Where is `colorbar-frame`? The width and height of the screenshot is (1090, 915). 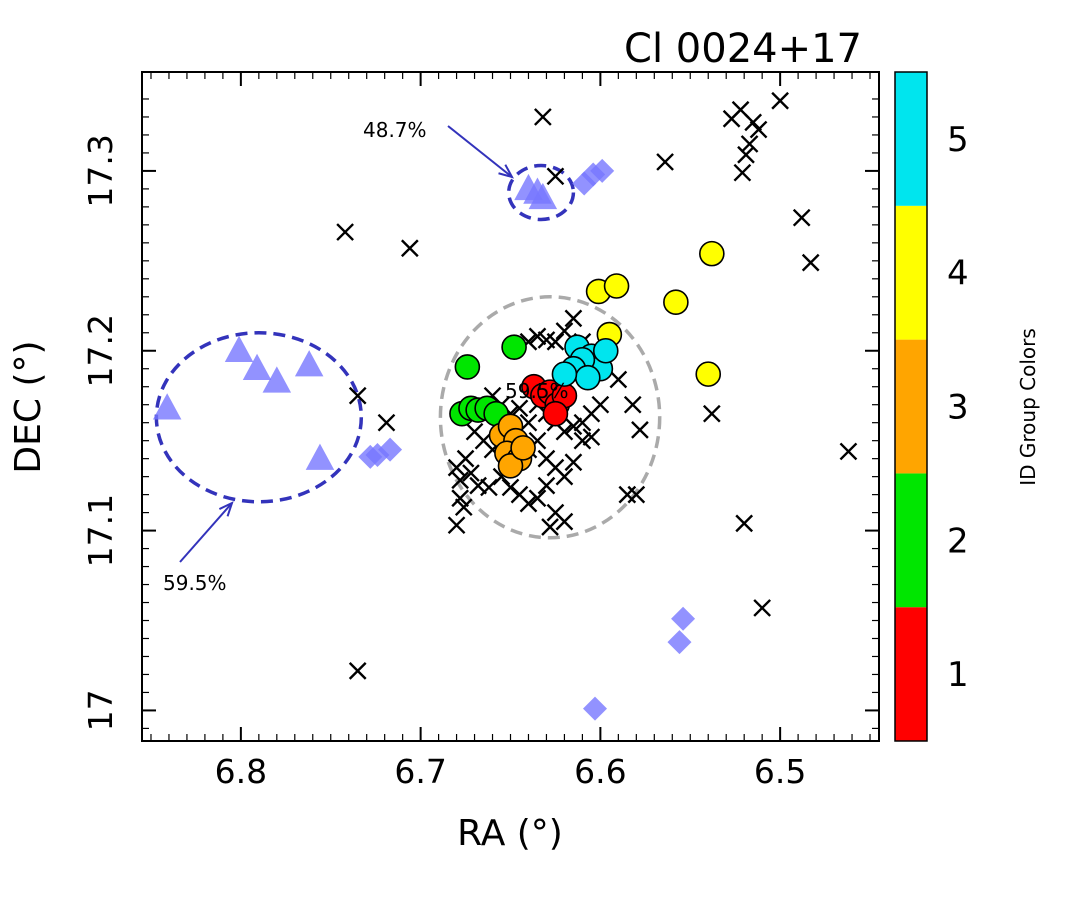 colorbar-frame is located at coordinates (911, 406).